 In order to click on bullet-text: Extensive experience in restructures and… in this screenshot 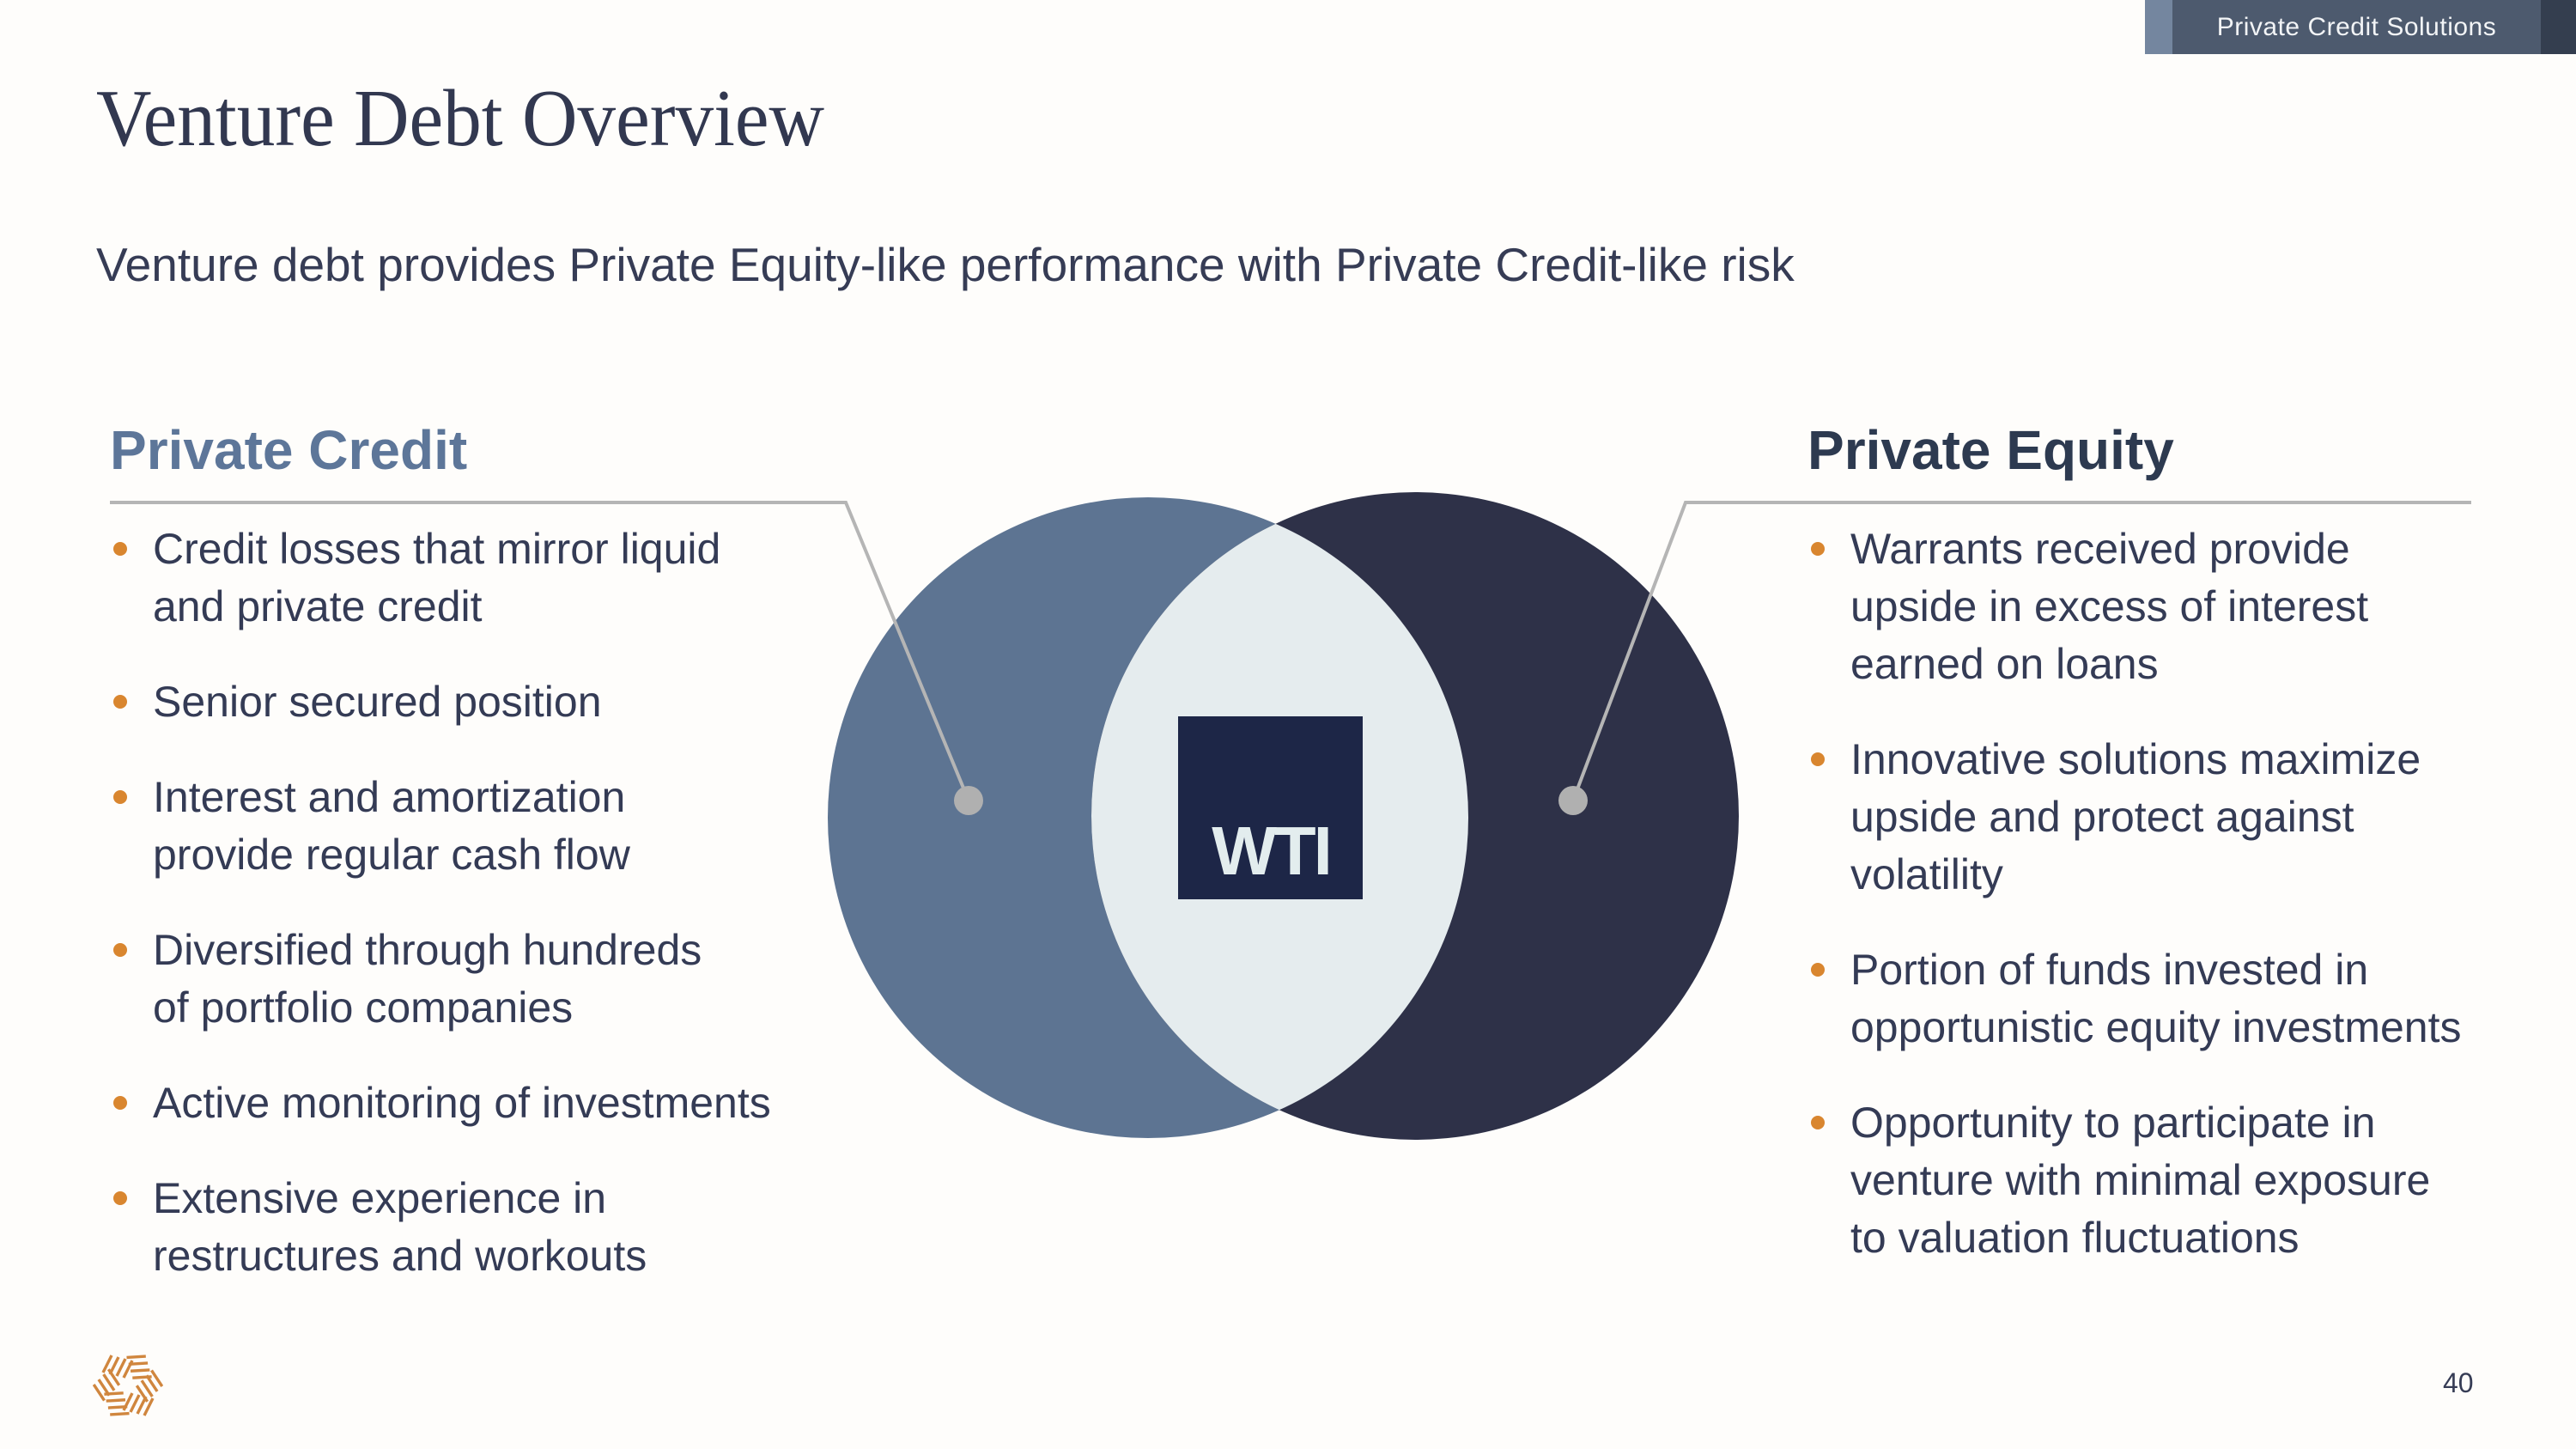, I will do `click(400, 1227)`.